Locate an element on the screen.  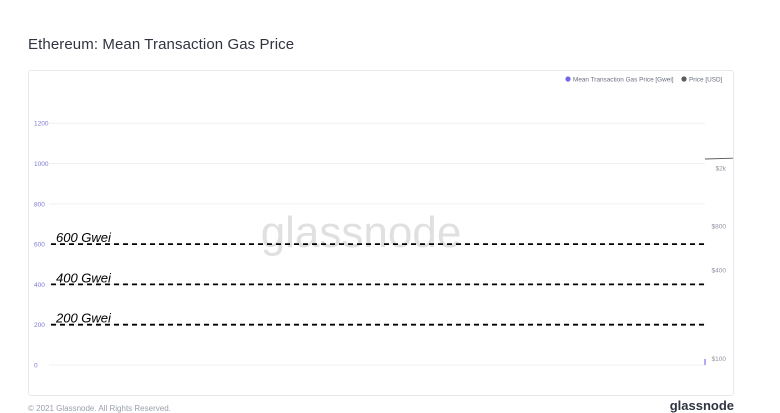
price-line is located at coordinates (718, 158).